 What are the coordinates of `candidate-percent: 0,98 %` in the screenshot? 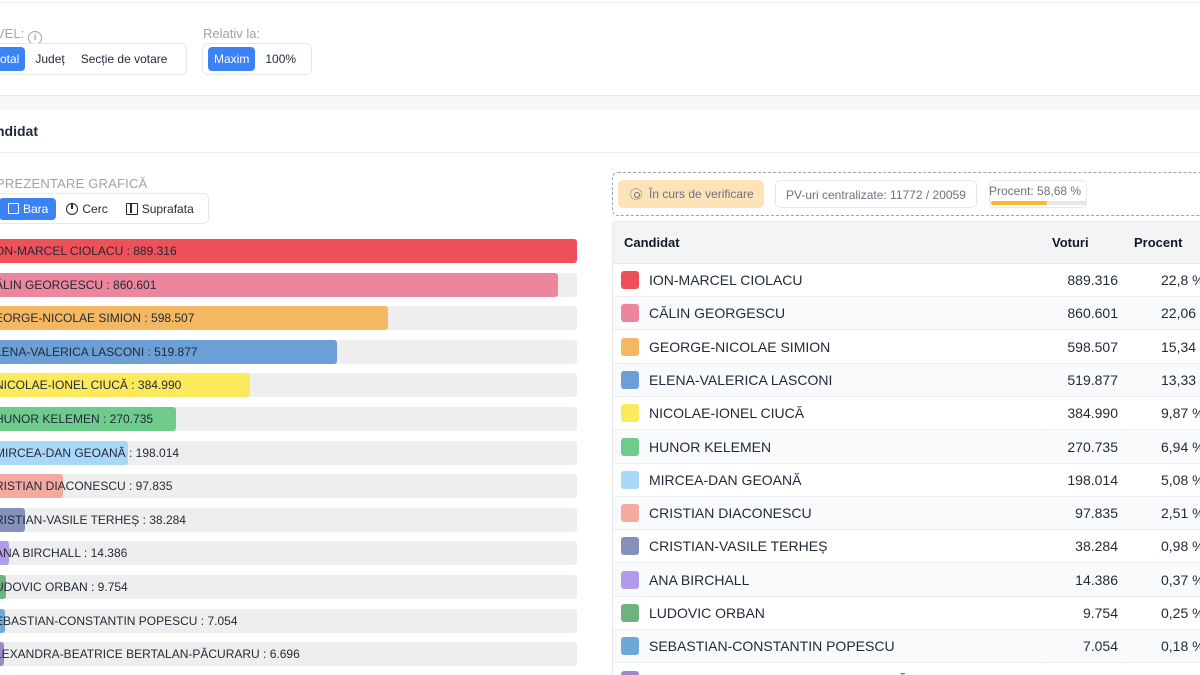 It's located at (1180, 546).